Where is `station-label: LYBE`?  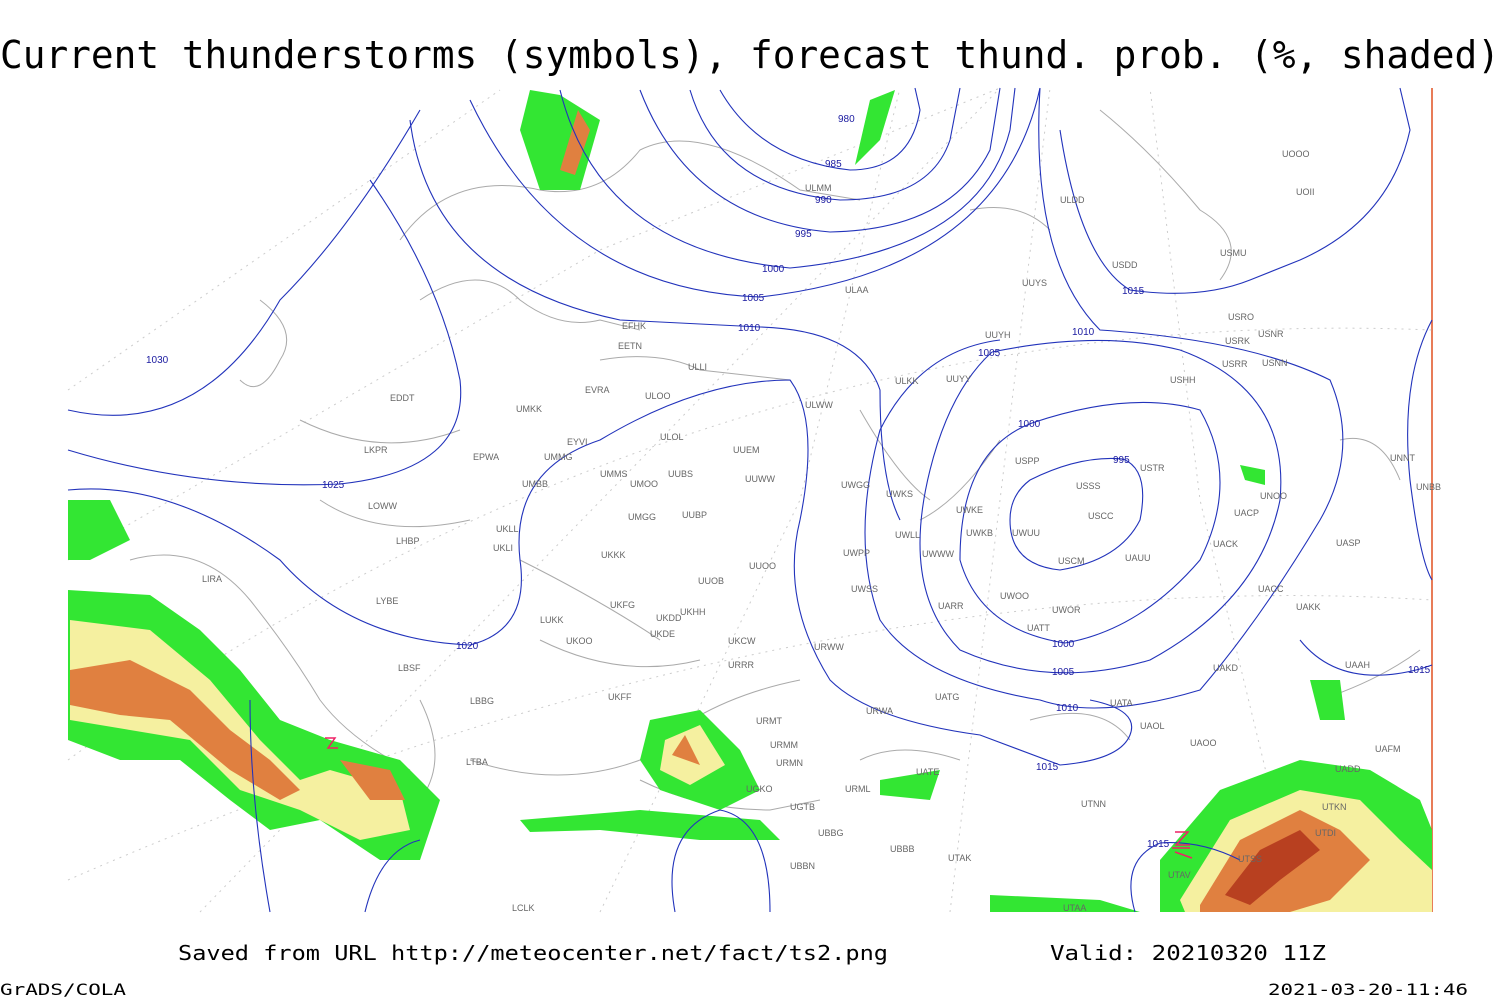 station-label: LYBE is located at coordinates (387, 601).